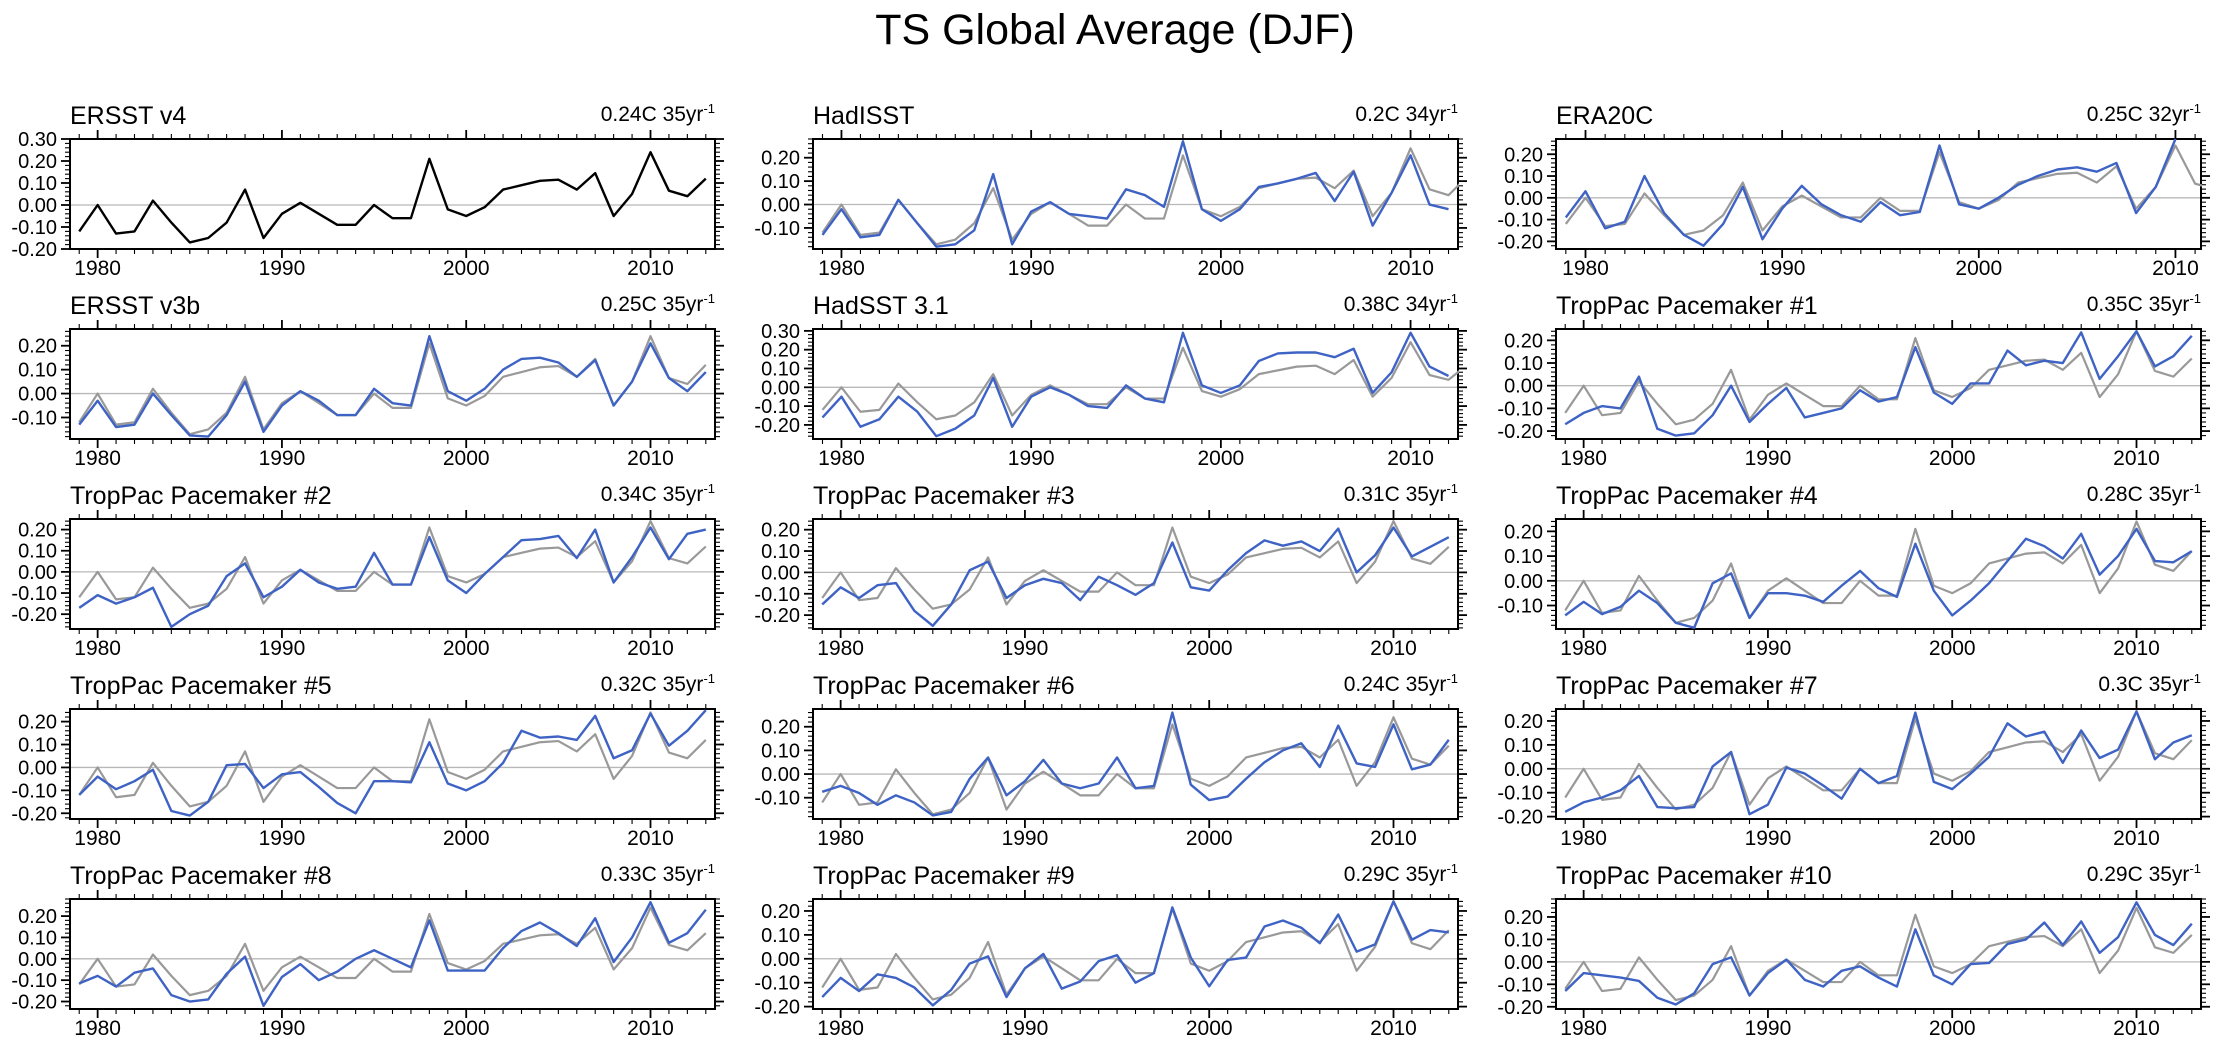 The height and width of the screenshot is (1045, 2230). Describe the element at coordinates (1862, 873) in the screenshot. I see `panel-header: TropPac Pacemaker #10 0.29C 35yr-1` at that location.